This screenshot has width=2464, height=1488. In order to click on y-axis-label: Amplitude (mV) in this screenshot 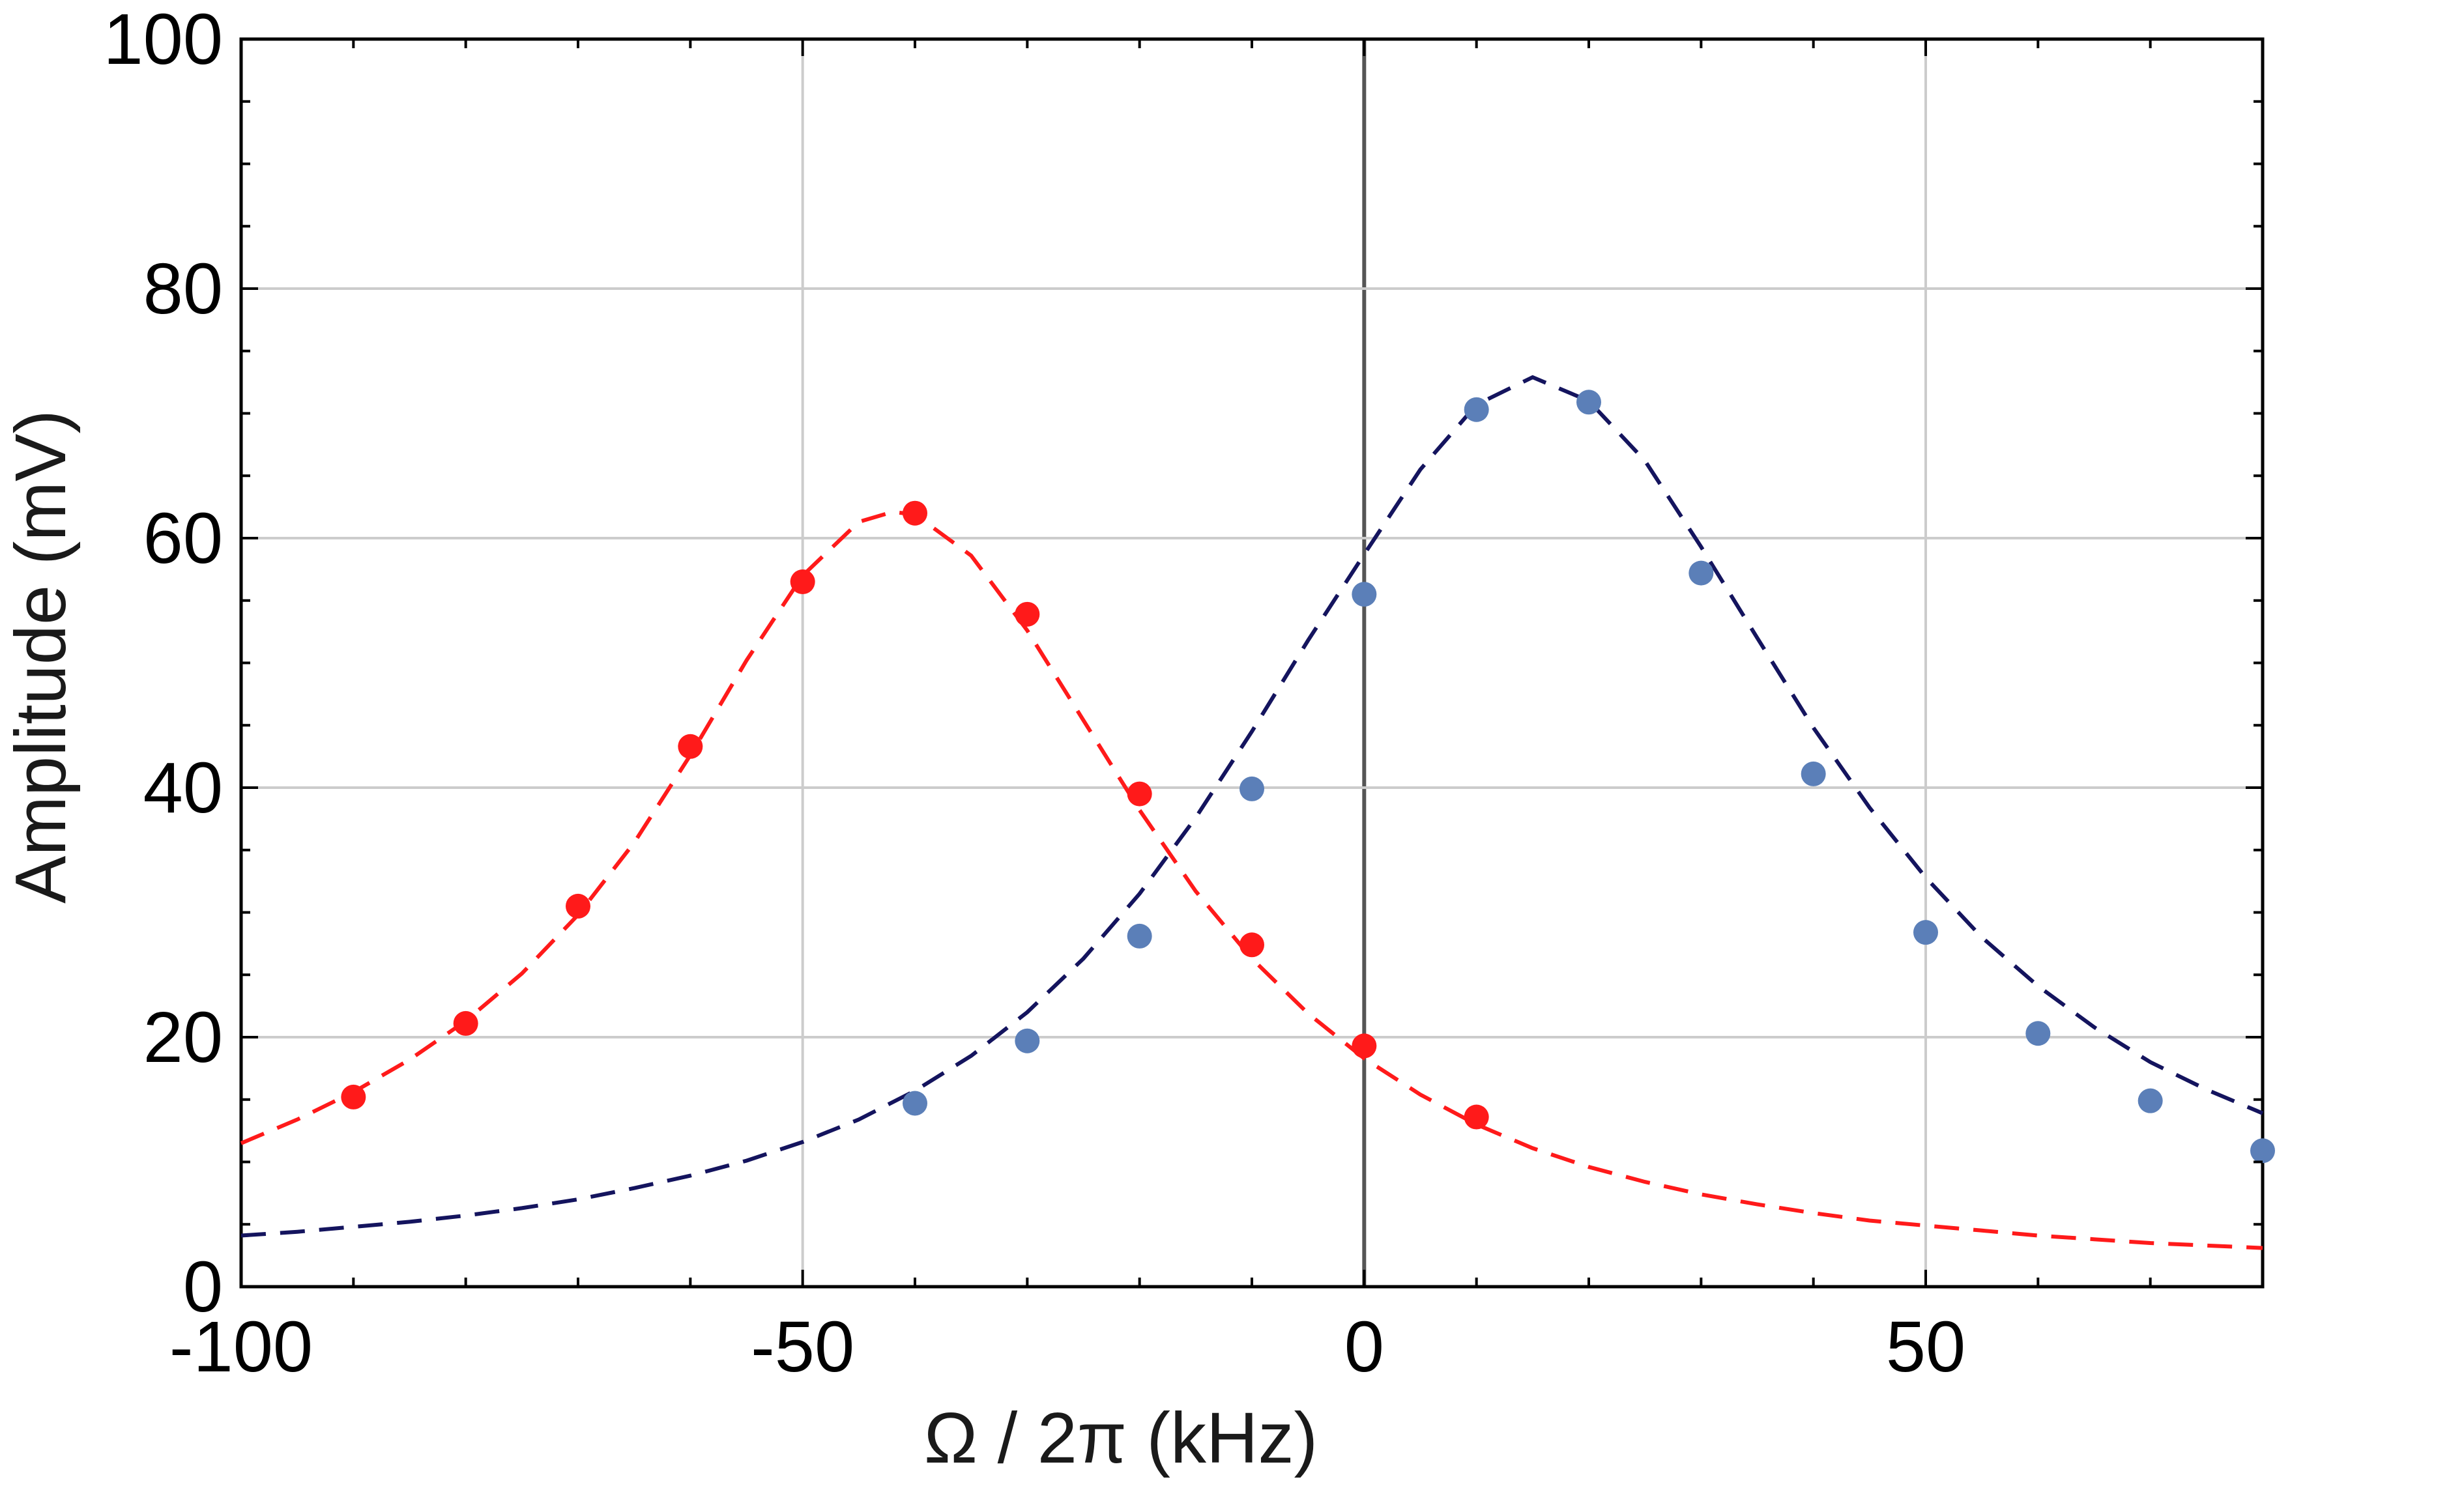, I will do `click(41, 657)`.